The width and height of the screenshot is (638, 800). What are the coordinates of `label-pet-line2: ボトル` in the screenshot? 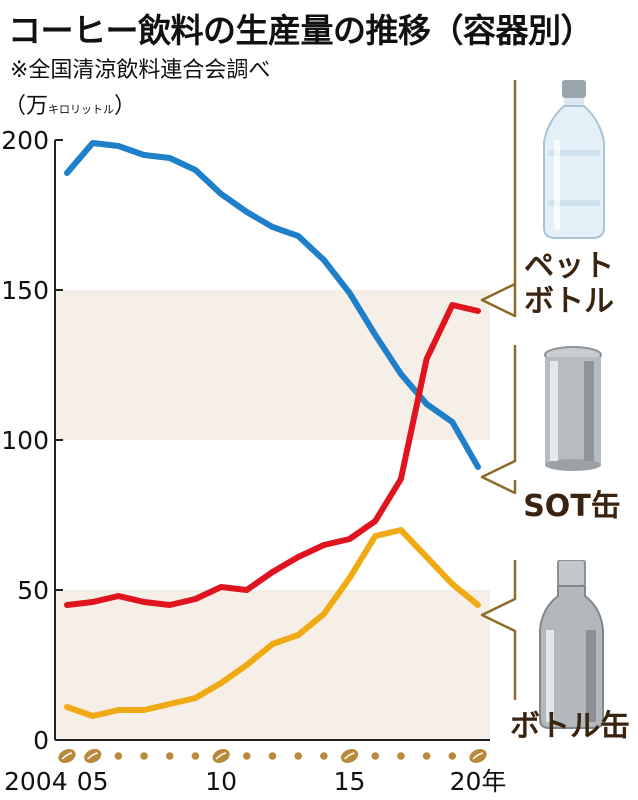 It's located at (569, 301).